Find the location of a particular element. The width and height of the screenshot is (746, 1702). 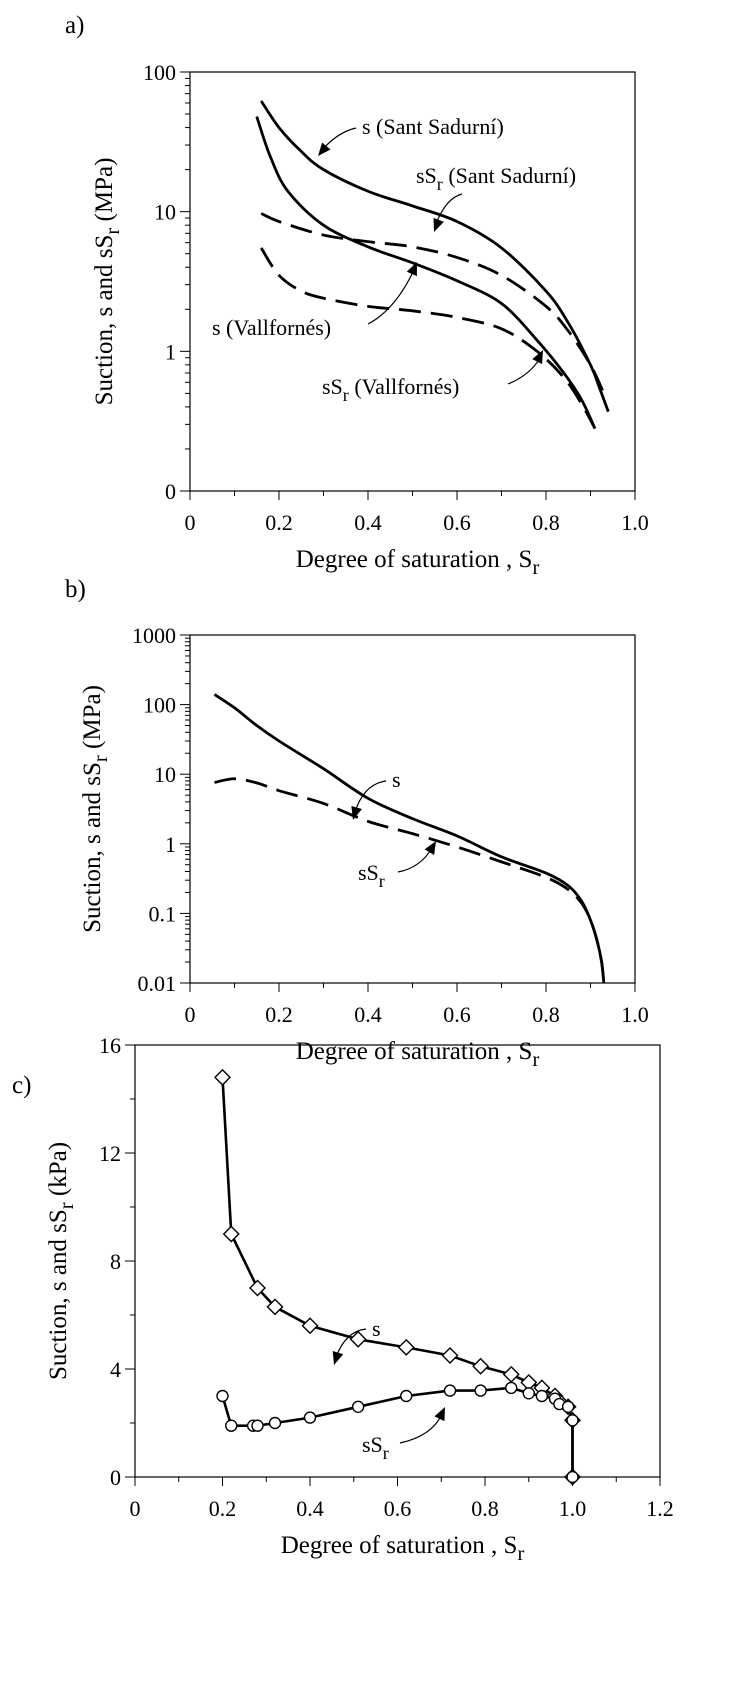

y-tick-label: 0.1 is located at coordinates (163, 913).